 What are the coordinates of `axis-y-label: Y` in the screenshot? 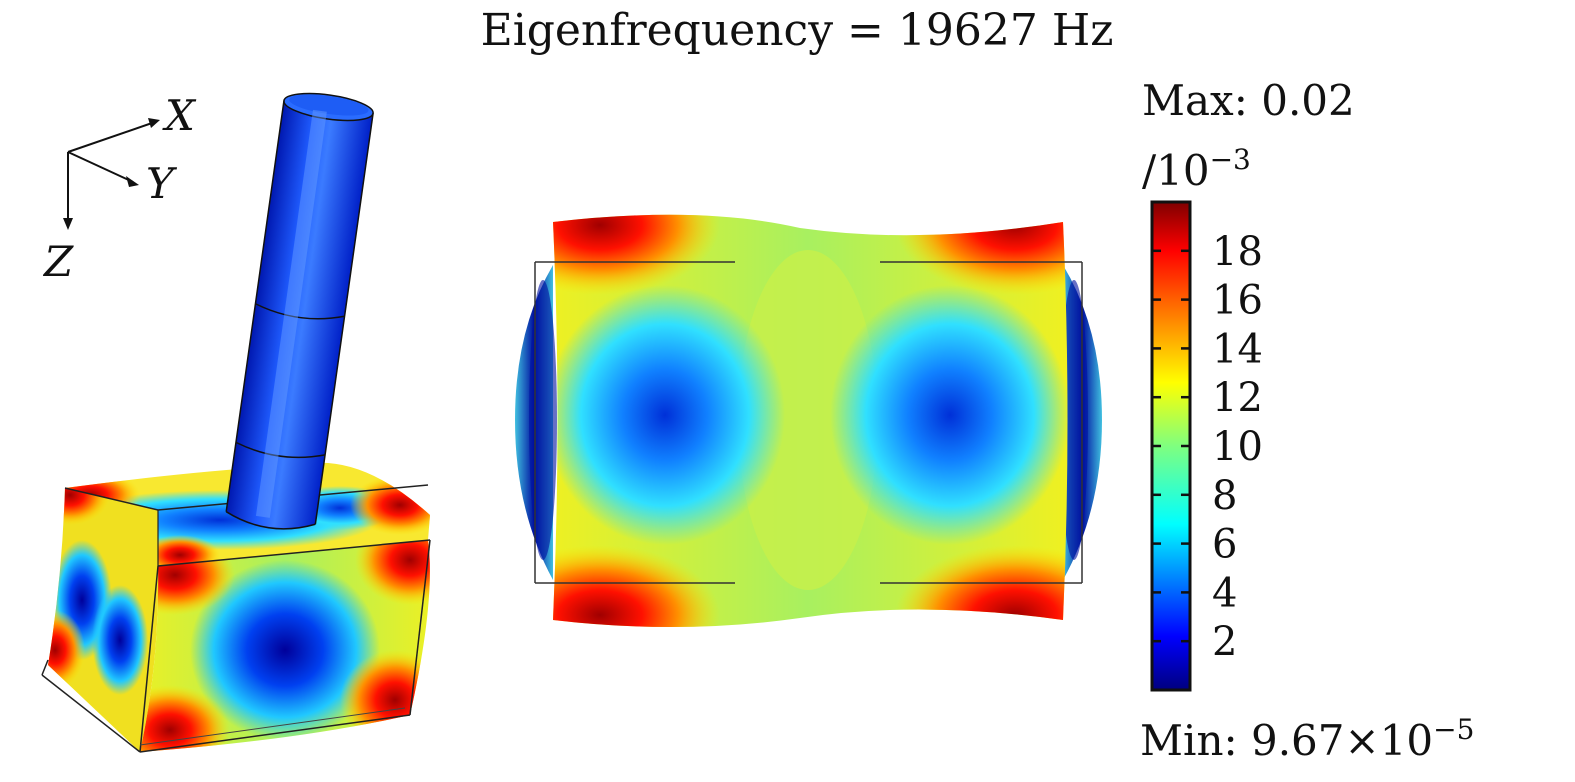 It's located at (162, 183).